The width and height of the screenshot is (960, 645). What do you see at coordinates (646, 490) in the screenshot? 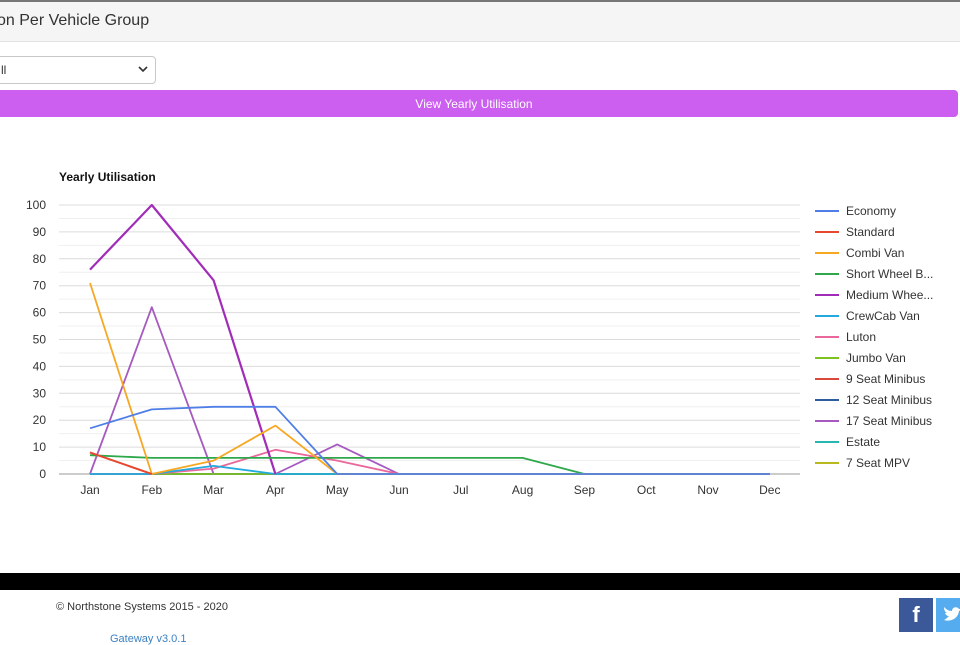
I see `x-tick-label: Oct` at bounding box center [646, 490].